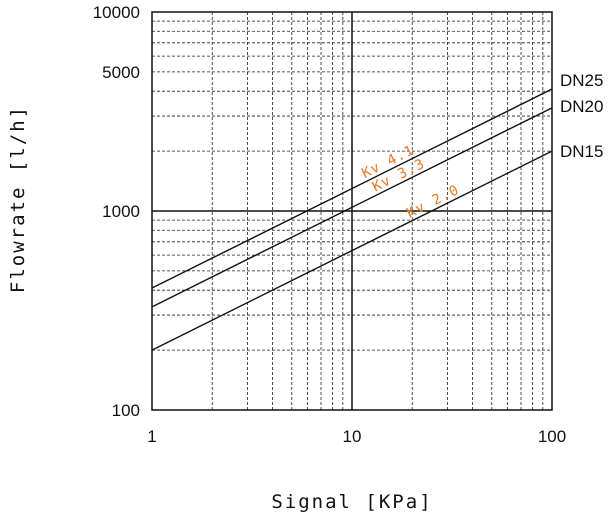 The height and width of the screenshot is (520, 615). Describe the element at coordinates (351, 502) in the screenshot. I see `x-axis-title: Signal [KPa]` at that location.